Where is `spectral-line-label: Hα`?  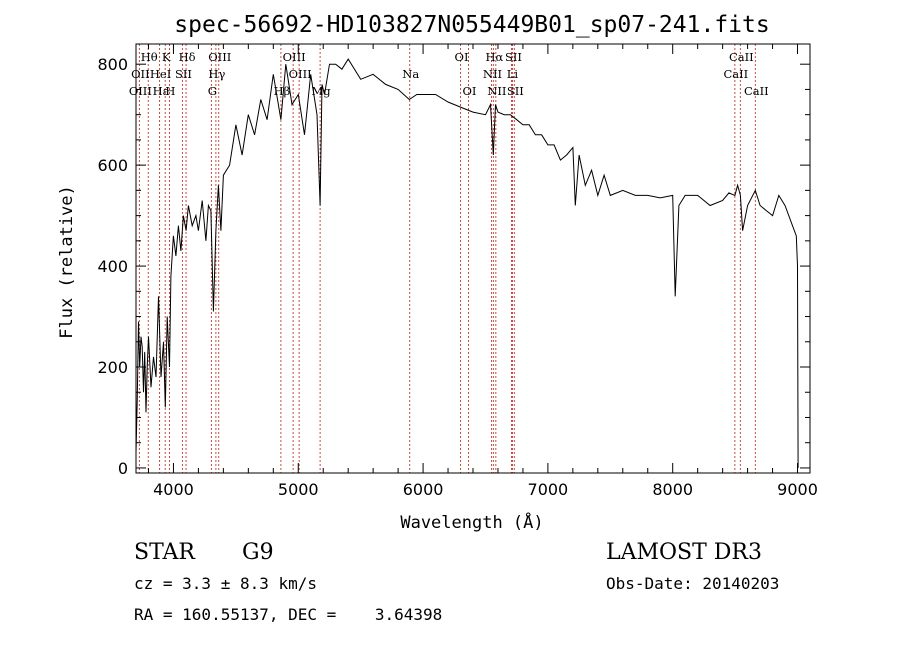 spectral-line-label: Hα is located at coordinates (494, 57).